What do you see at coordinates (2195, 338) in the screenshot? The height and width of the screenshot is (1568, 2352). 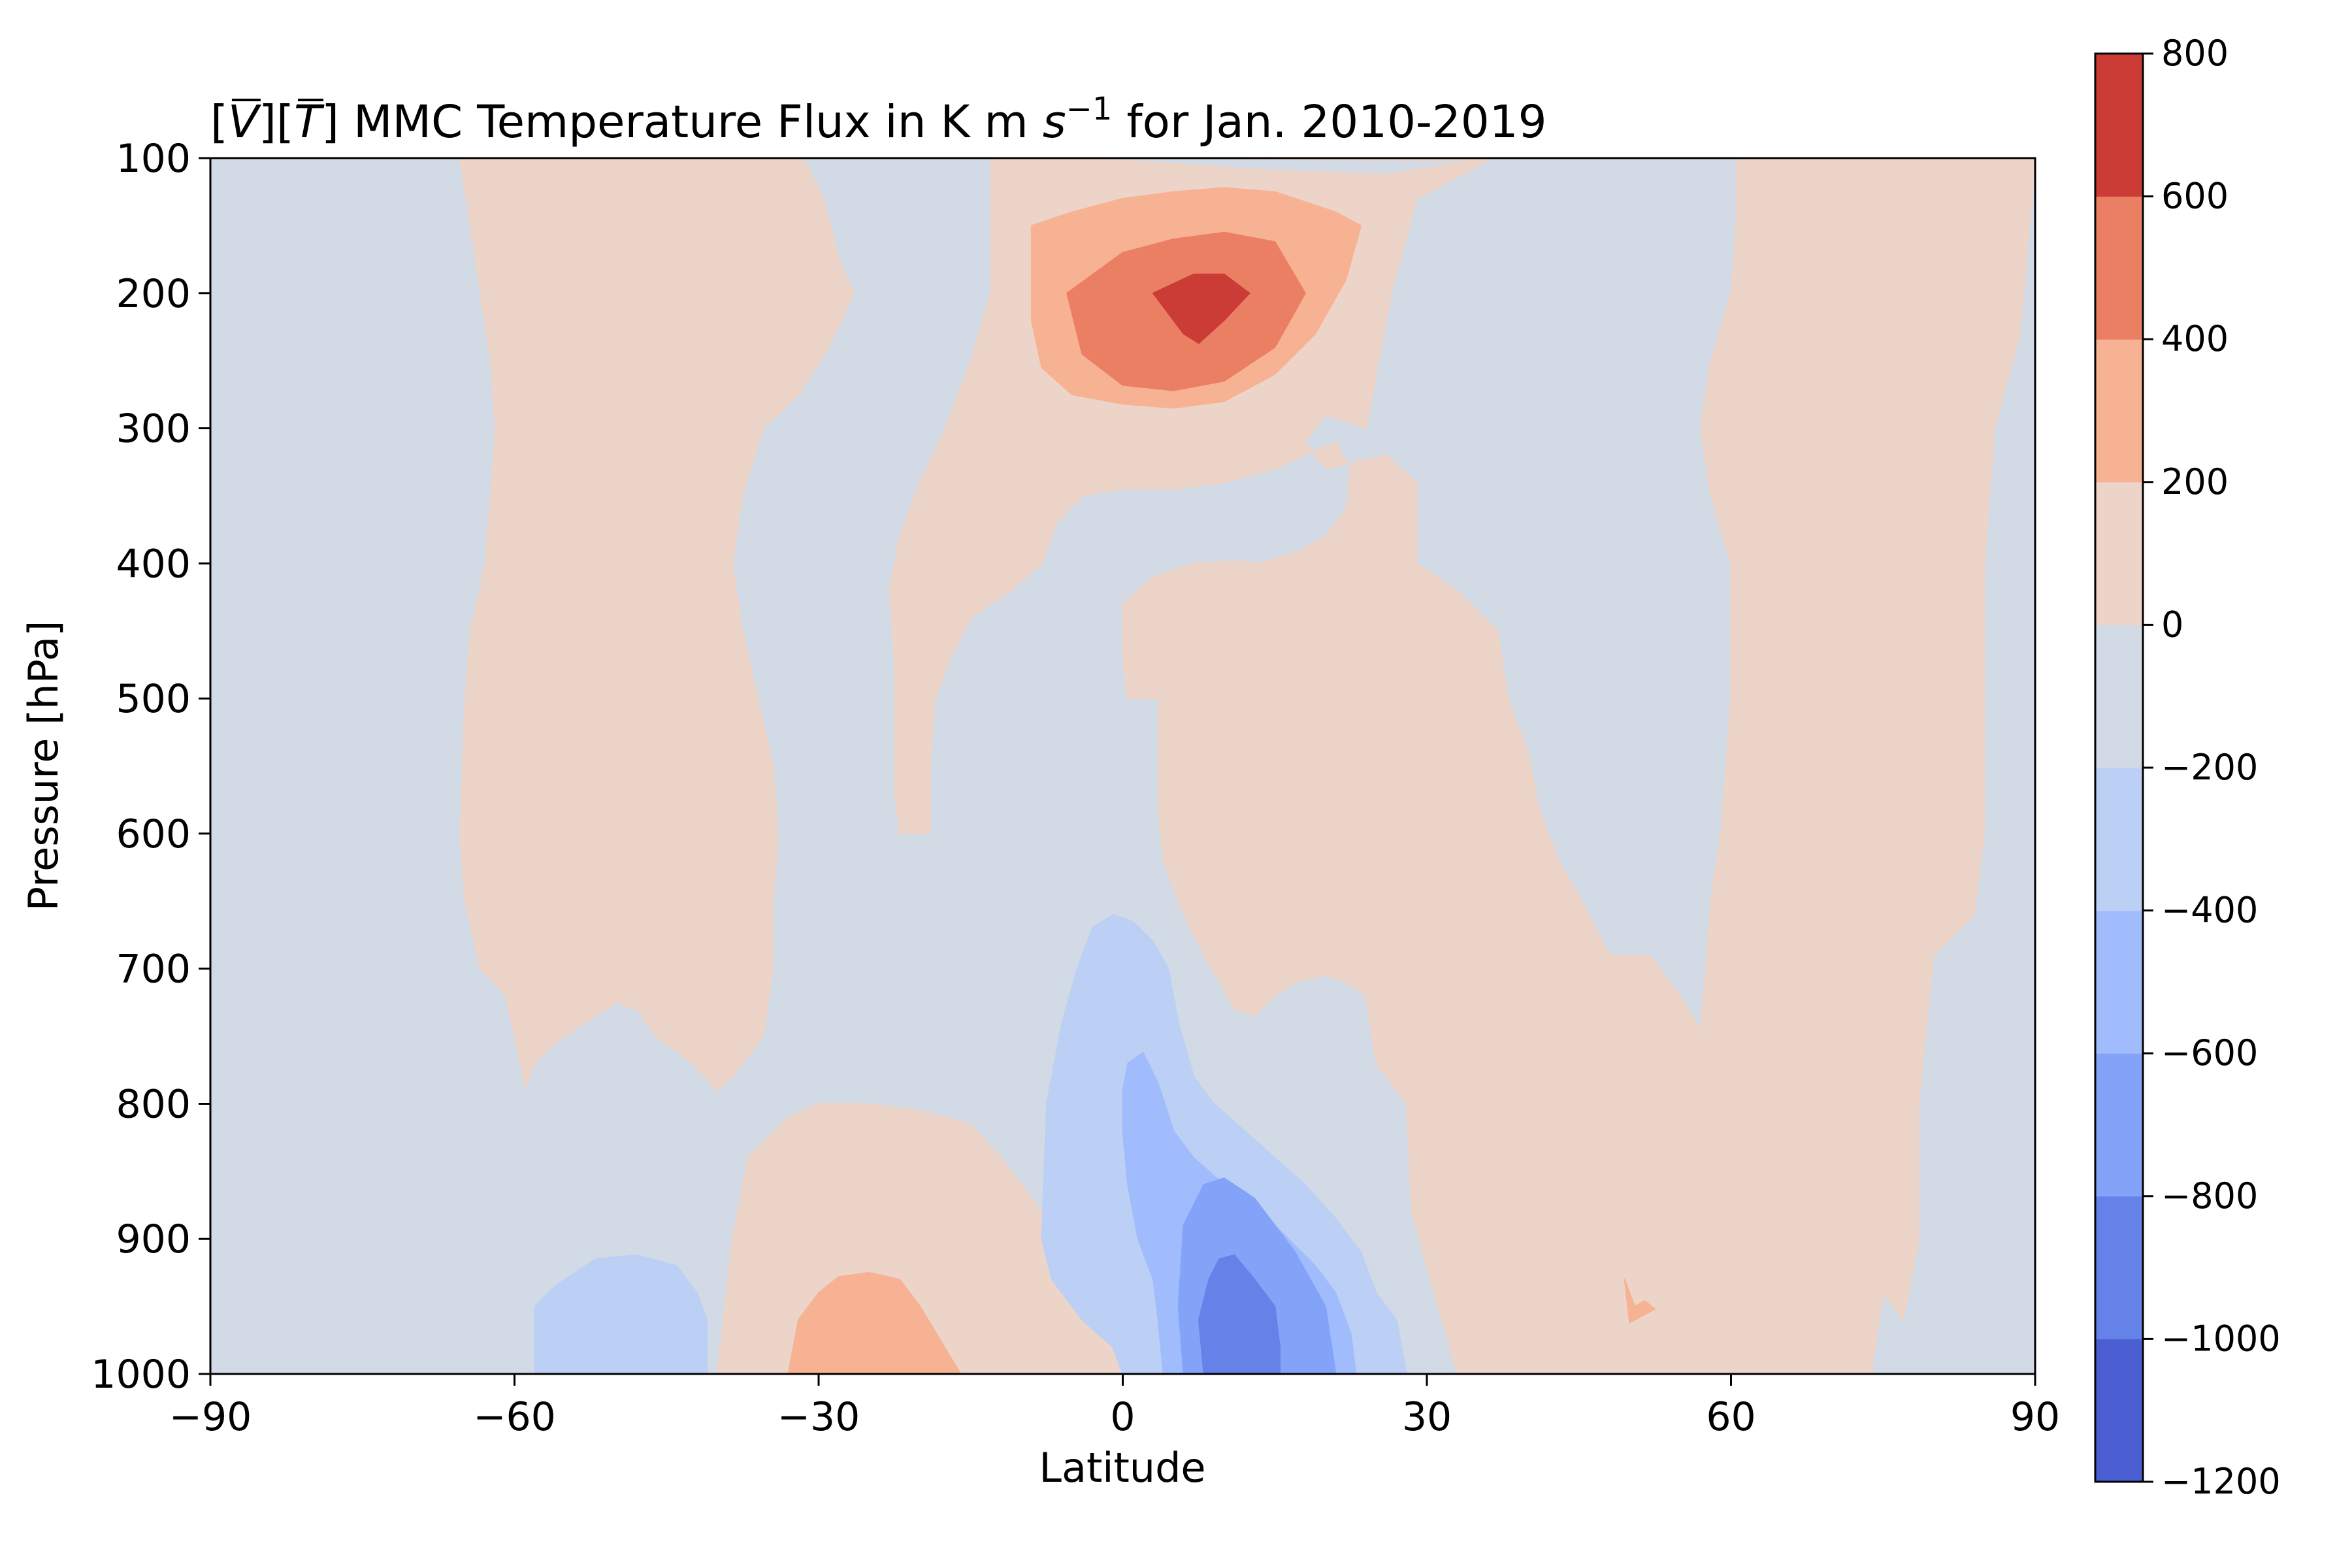 I see `colorbar-tick-label: 400` at bounding box center [2195, 338].